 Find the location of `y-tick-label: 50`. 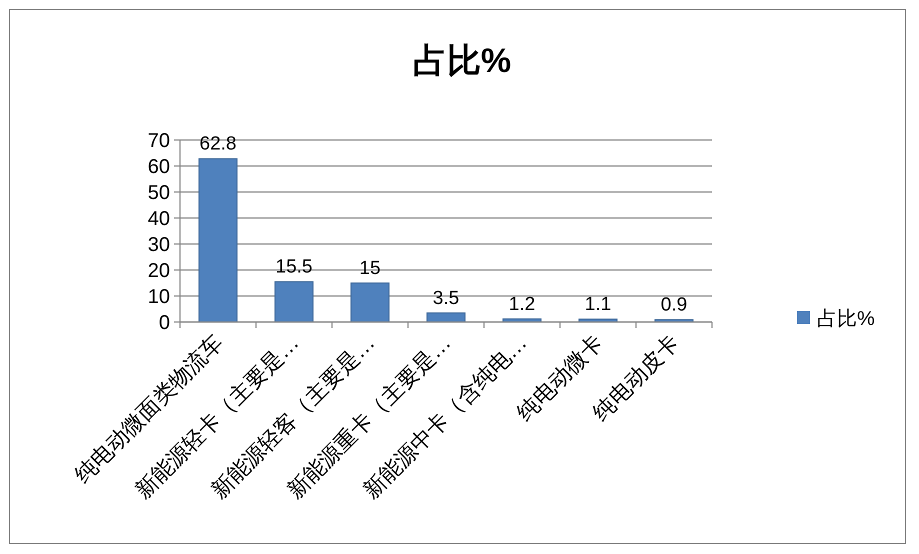

y-tick-label: 50 is located at coordinates (159, 193).